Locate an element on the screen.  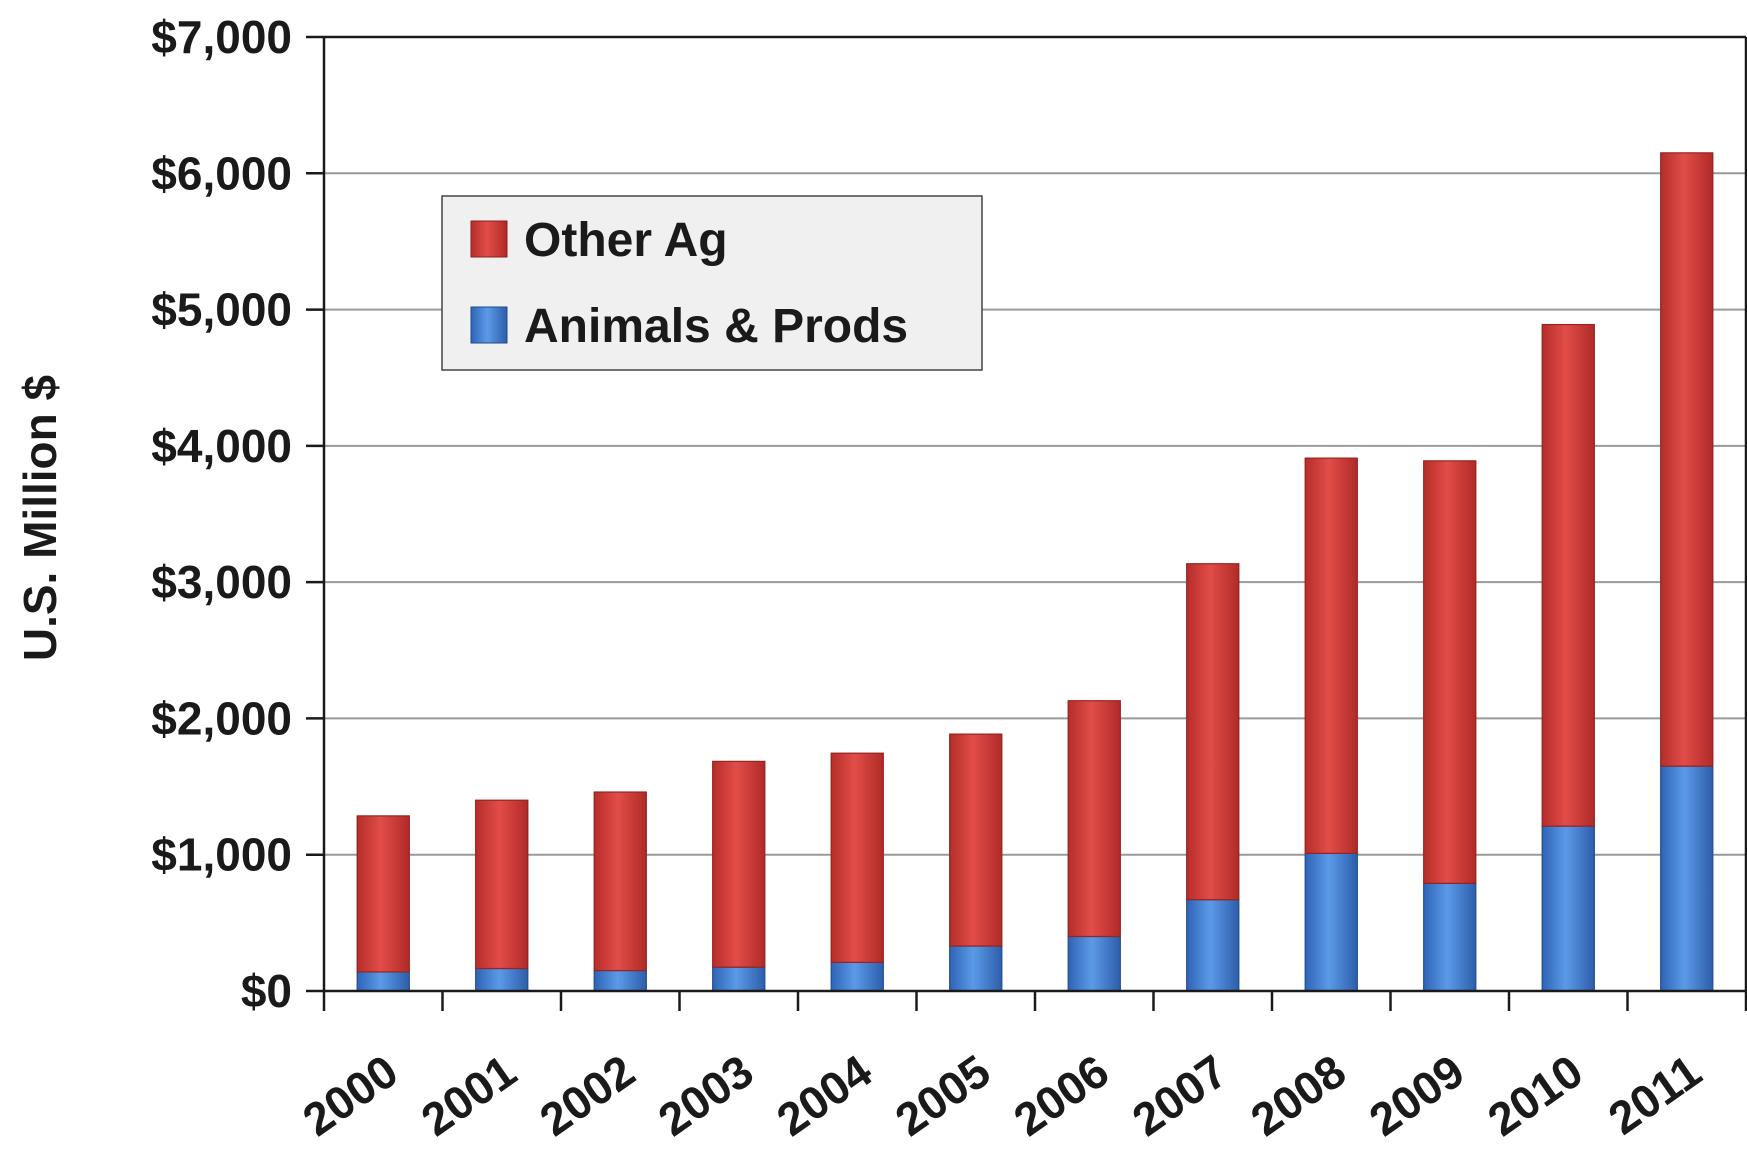
x-tick-label-2004: 2004 is located at coordinates (824, 1095).